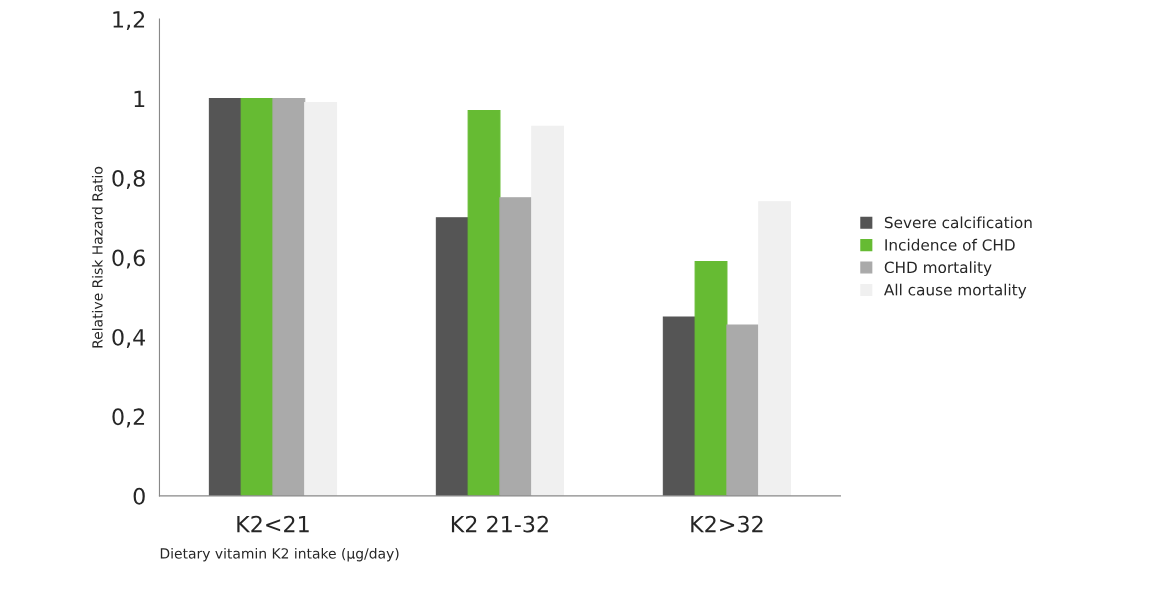  I want to click on x-tick-label: K2 21-32, so click(499, 524).